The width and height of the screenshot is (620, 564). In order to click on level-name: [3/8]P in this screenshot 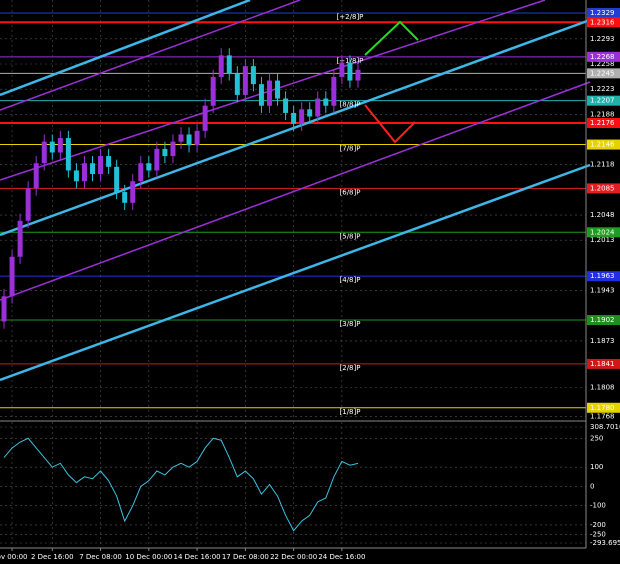, I will do `click(350, 324)`.